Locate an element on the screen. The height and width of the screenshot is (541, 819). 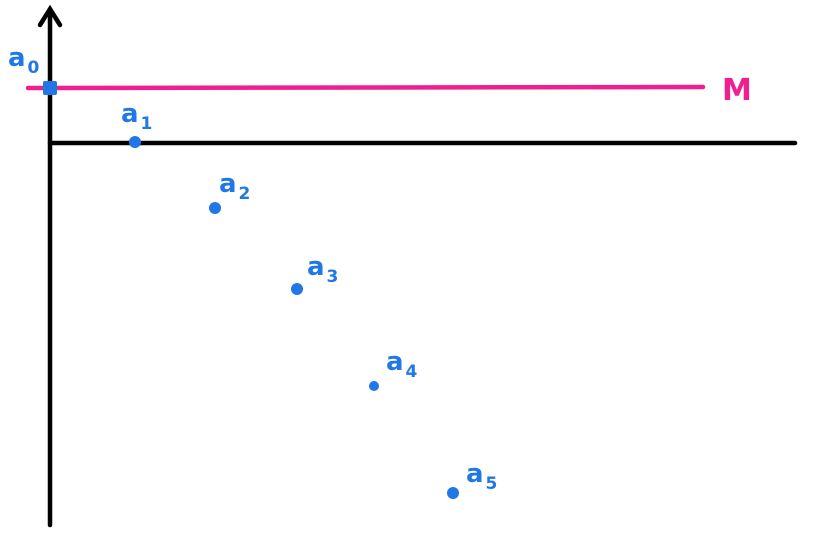
upper-bound-line is located at coordinates (365, 87).